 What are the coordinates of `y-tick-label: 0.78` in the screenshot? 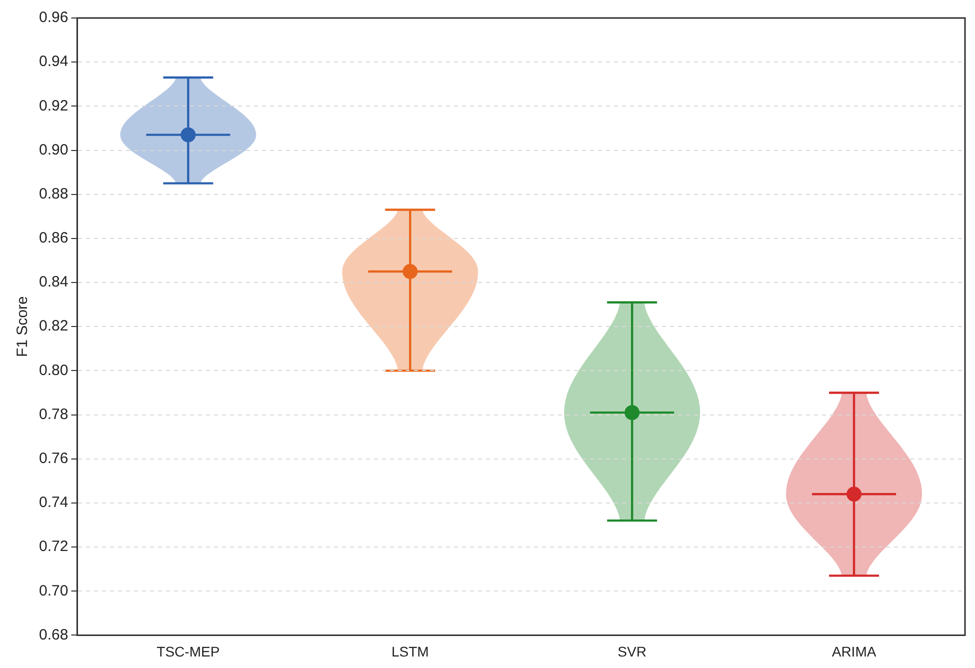 It's located at (53, 414).